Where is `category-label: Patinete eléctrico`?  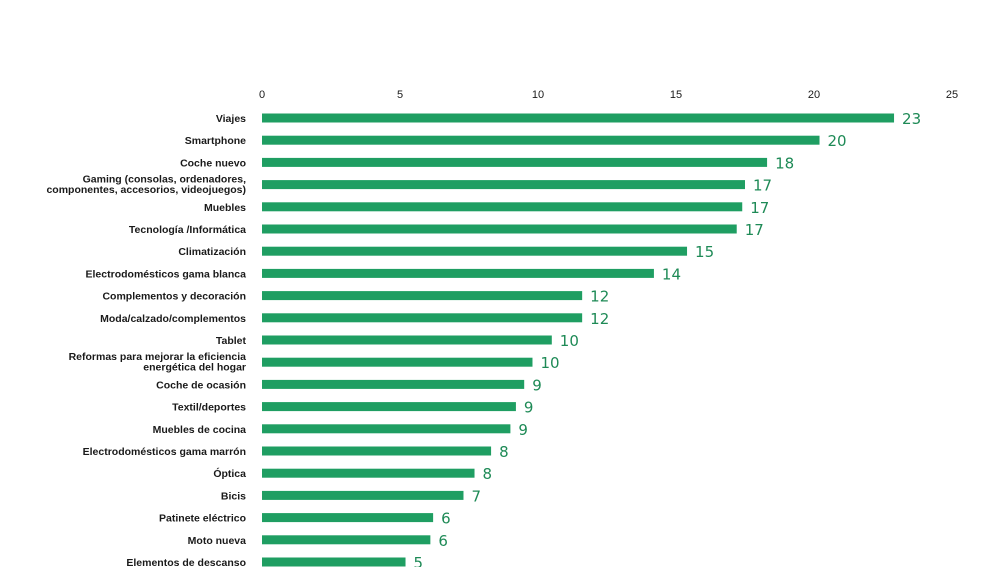
category-label: Patinete eléctrico is located at coordinates (202, 519).